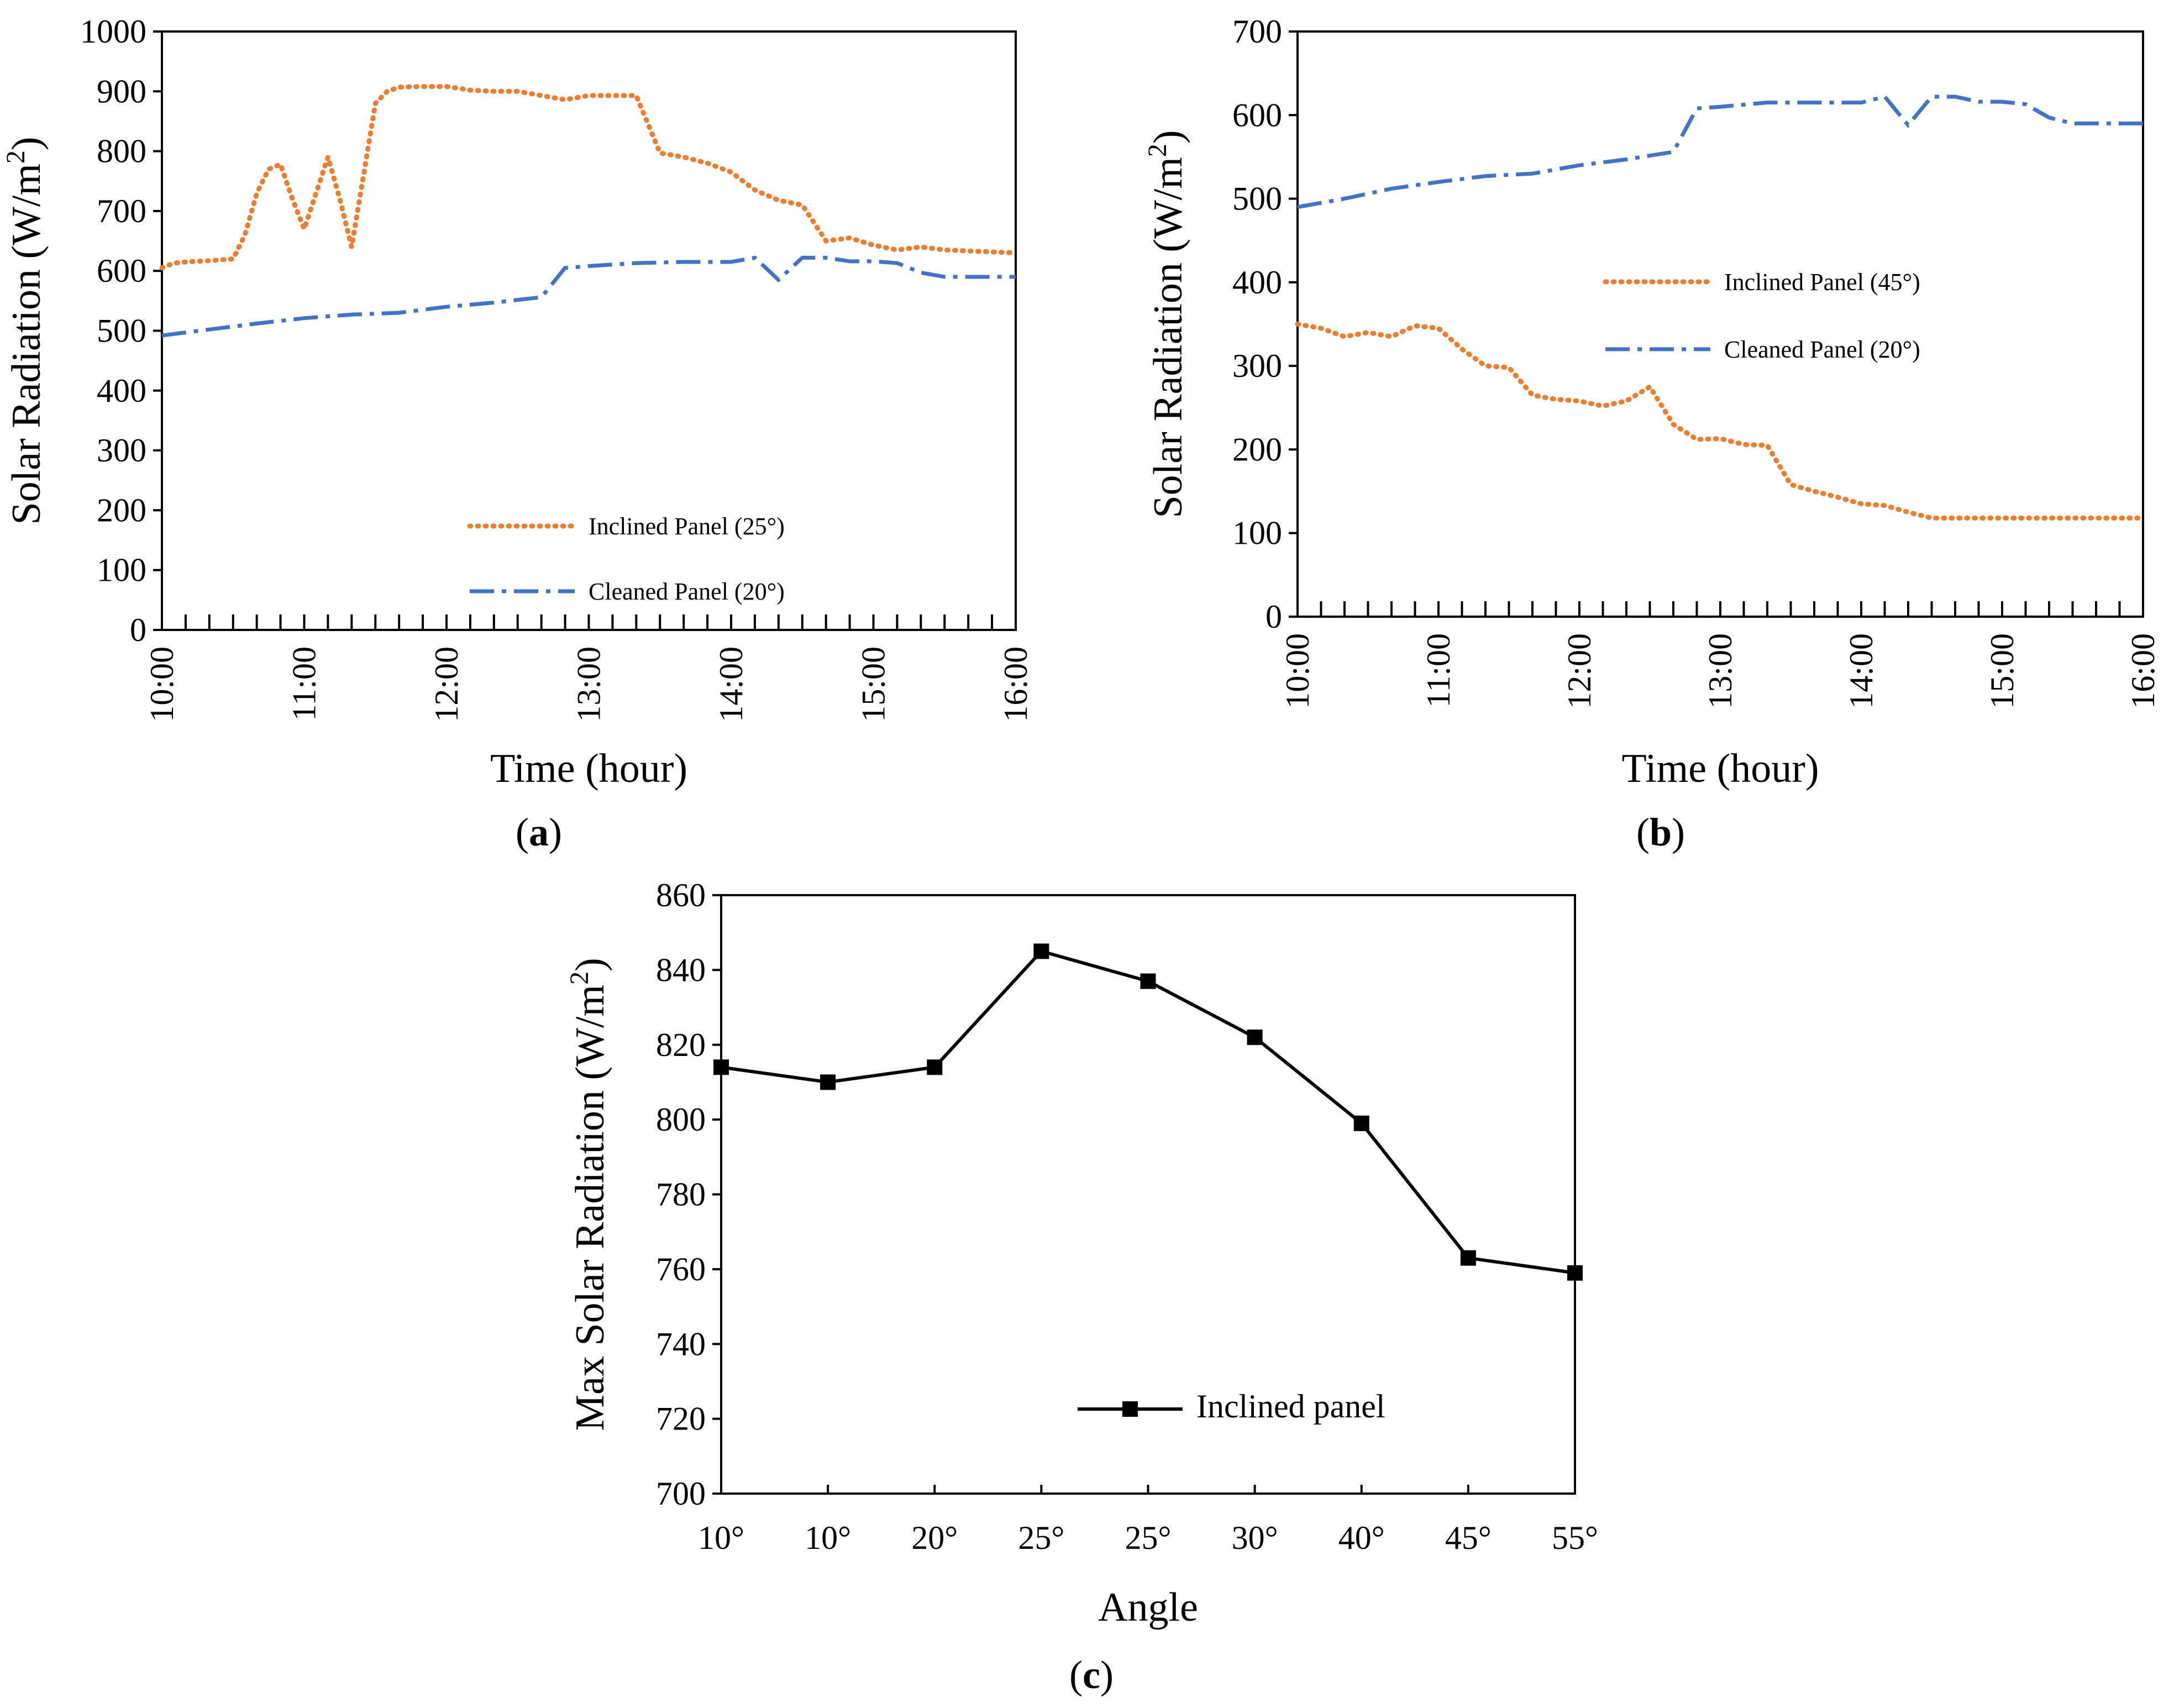  I want to click on y-tick-label: 820, so click(681, 1045).